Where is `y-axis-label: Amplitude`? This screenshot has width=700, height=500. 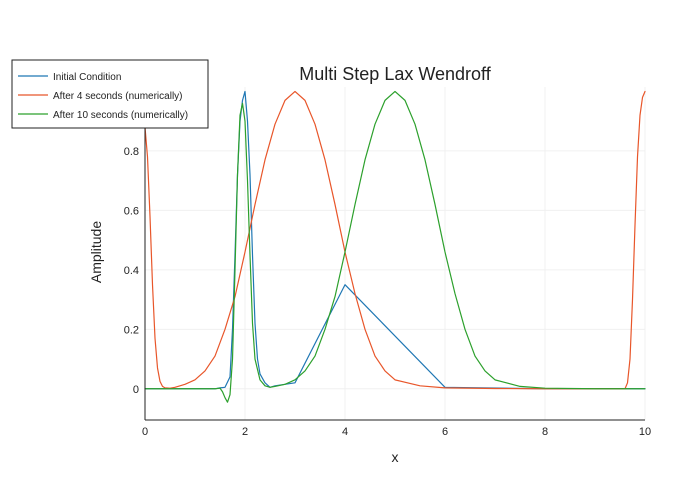
y-axis-label: Amplitude is located at coordinates (96, 252).